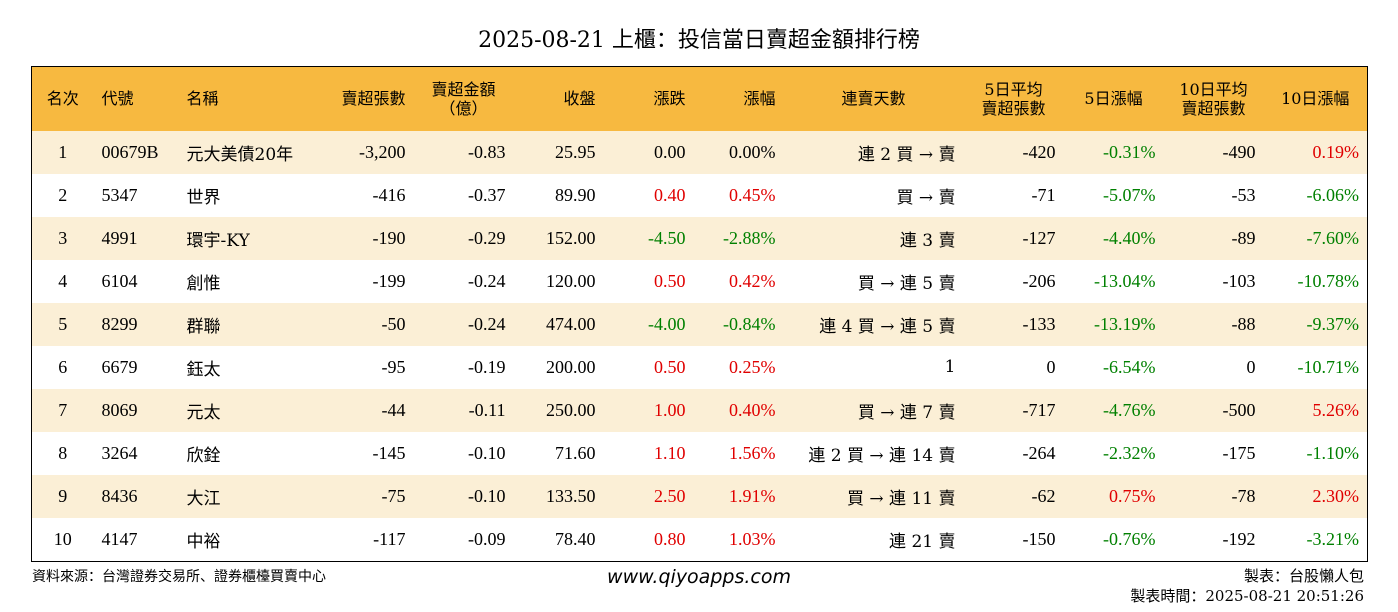 This screenshot has width=1398, height=612. Describe the element at coordinates (1239, 409) in the screenshot. I see `cell-avg10: -500` at that location.